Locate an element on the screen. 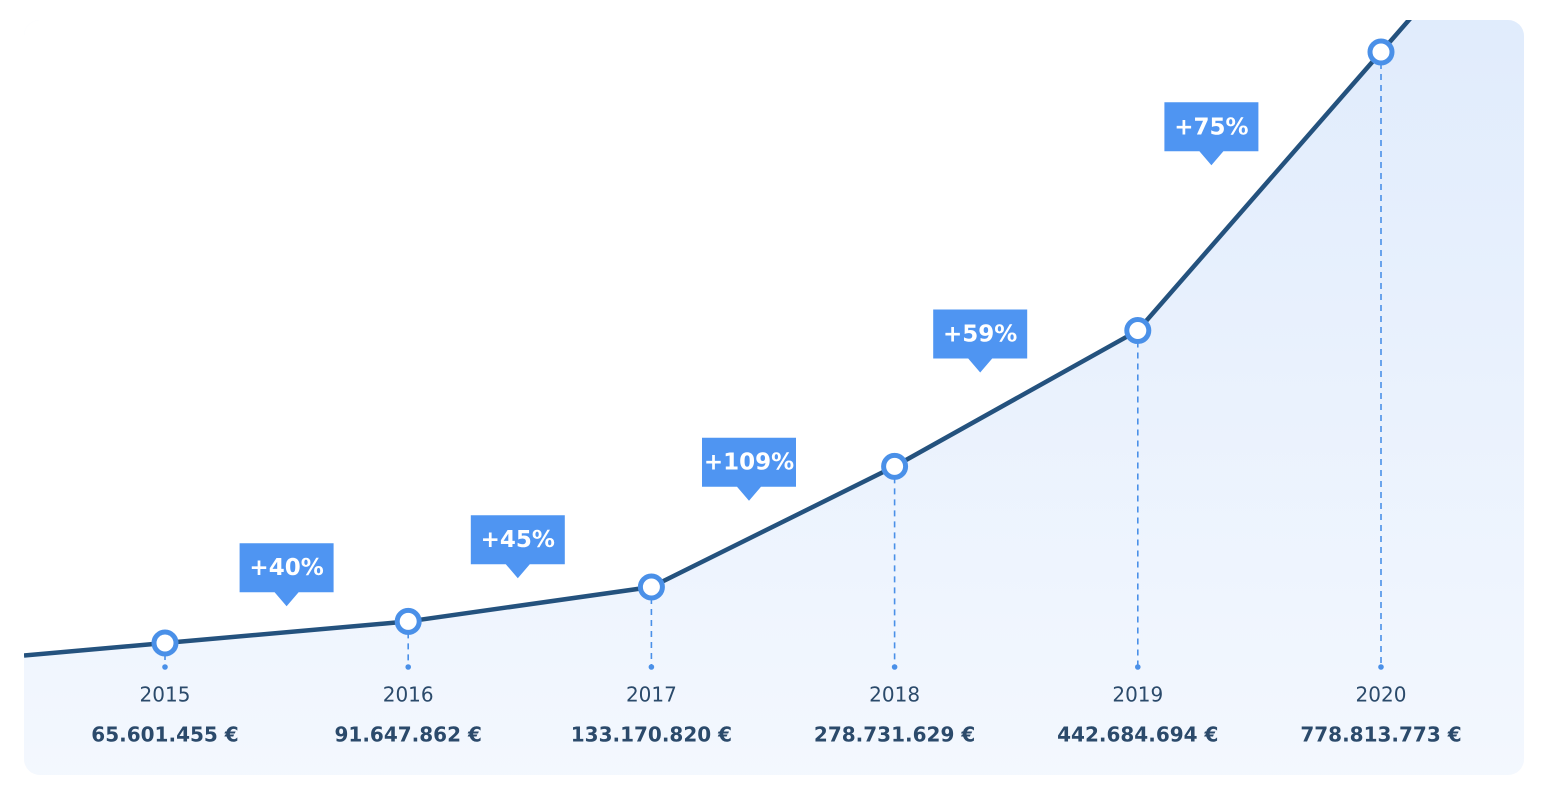 The height and width of the screenshot is (787, 1547). x-tick-label: 2017 is located at coordinates (651, 695).